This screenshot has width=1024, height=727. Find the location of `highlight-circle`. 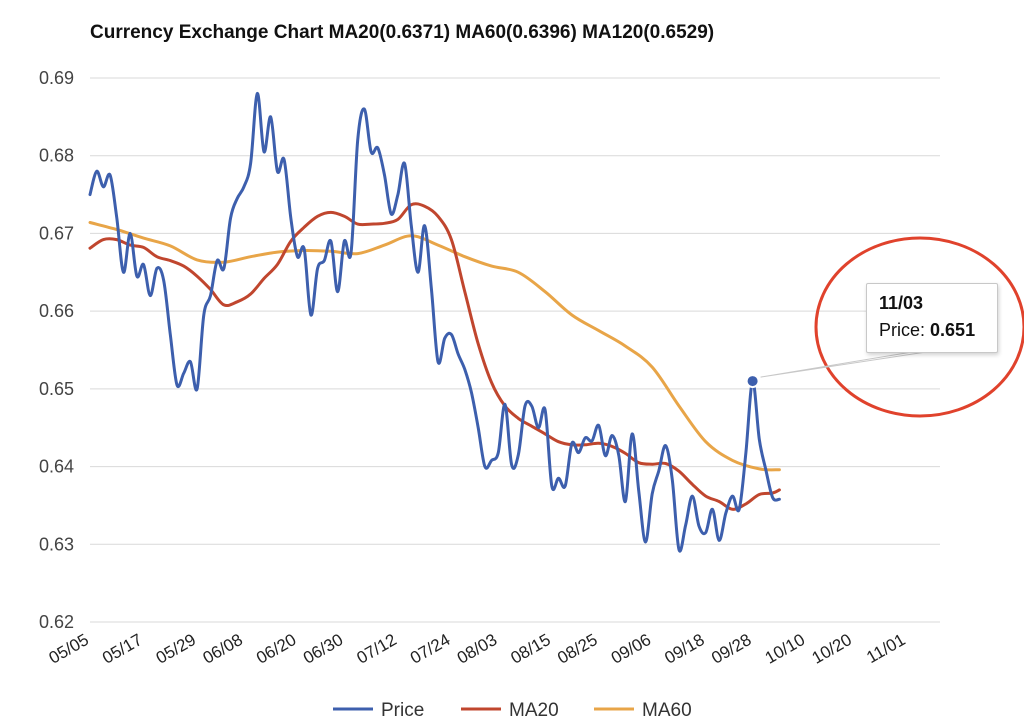

highlight-circle is located at coordinates (919, 327).